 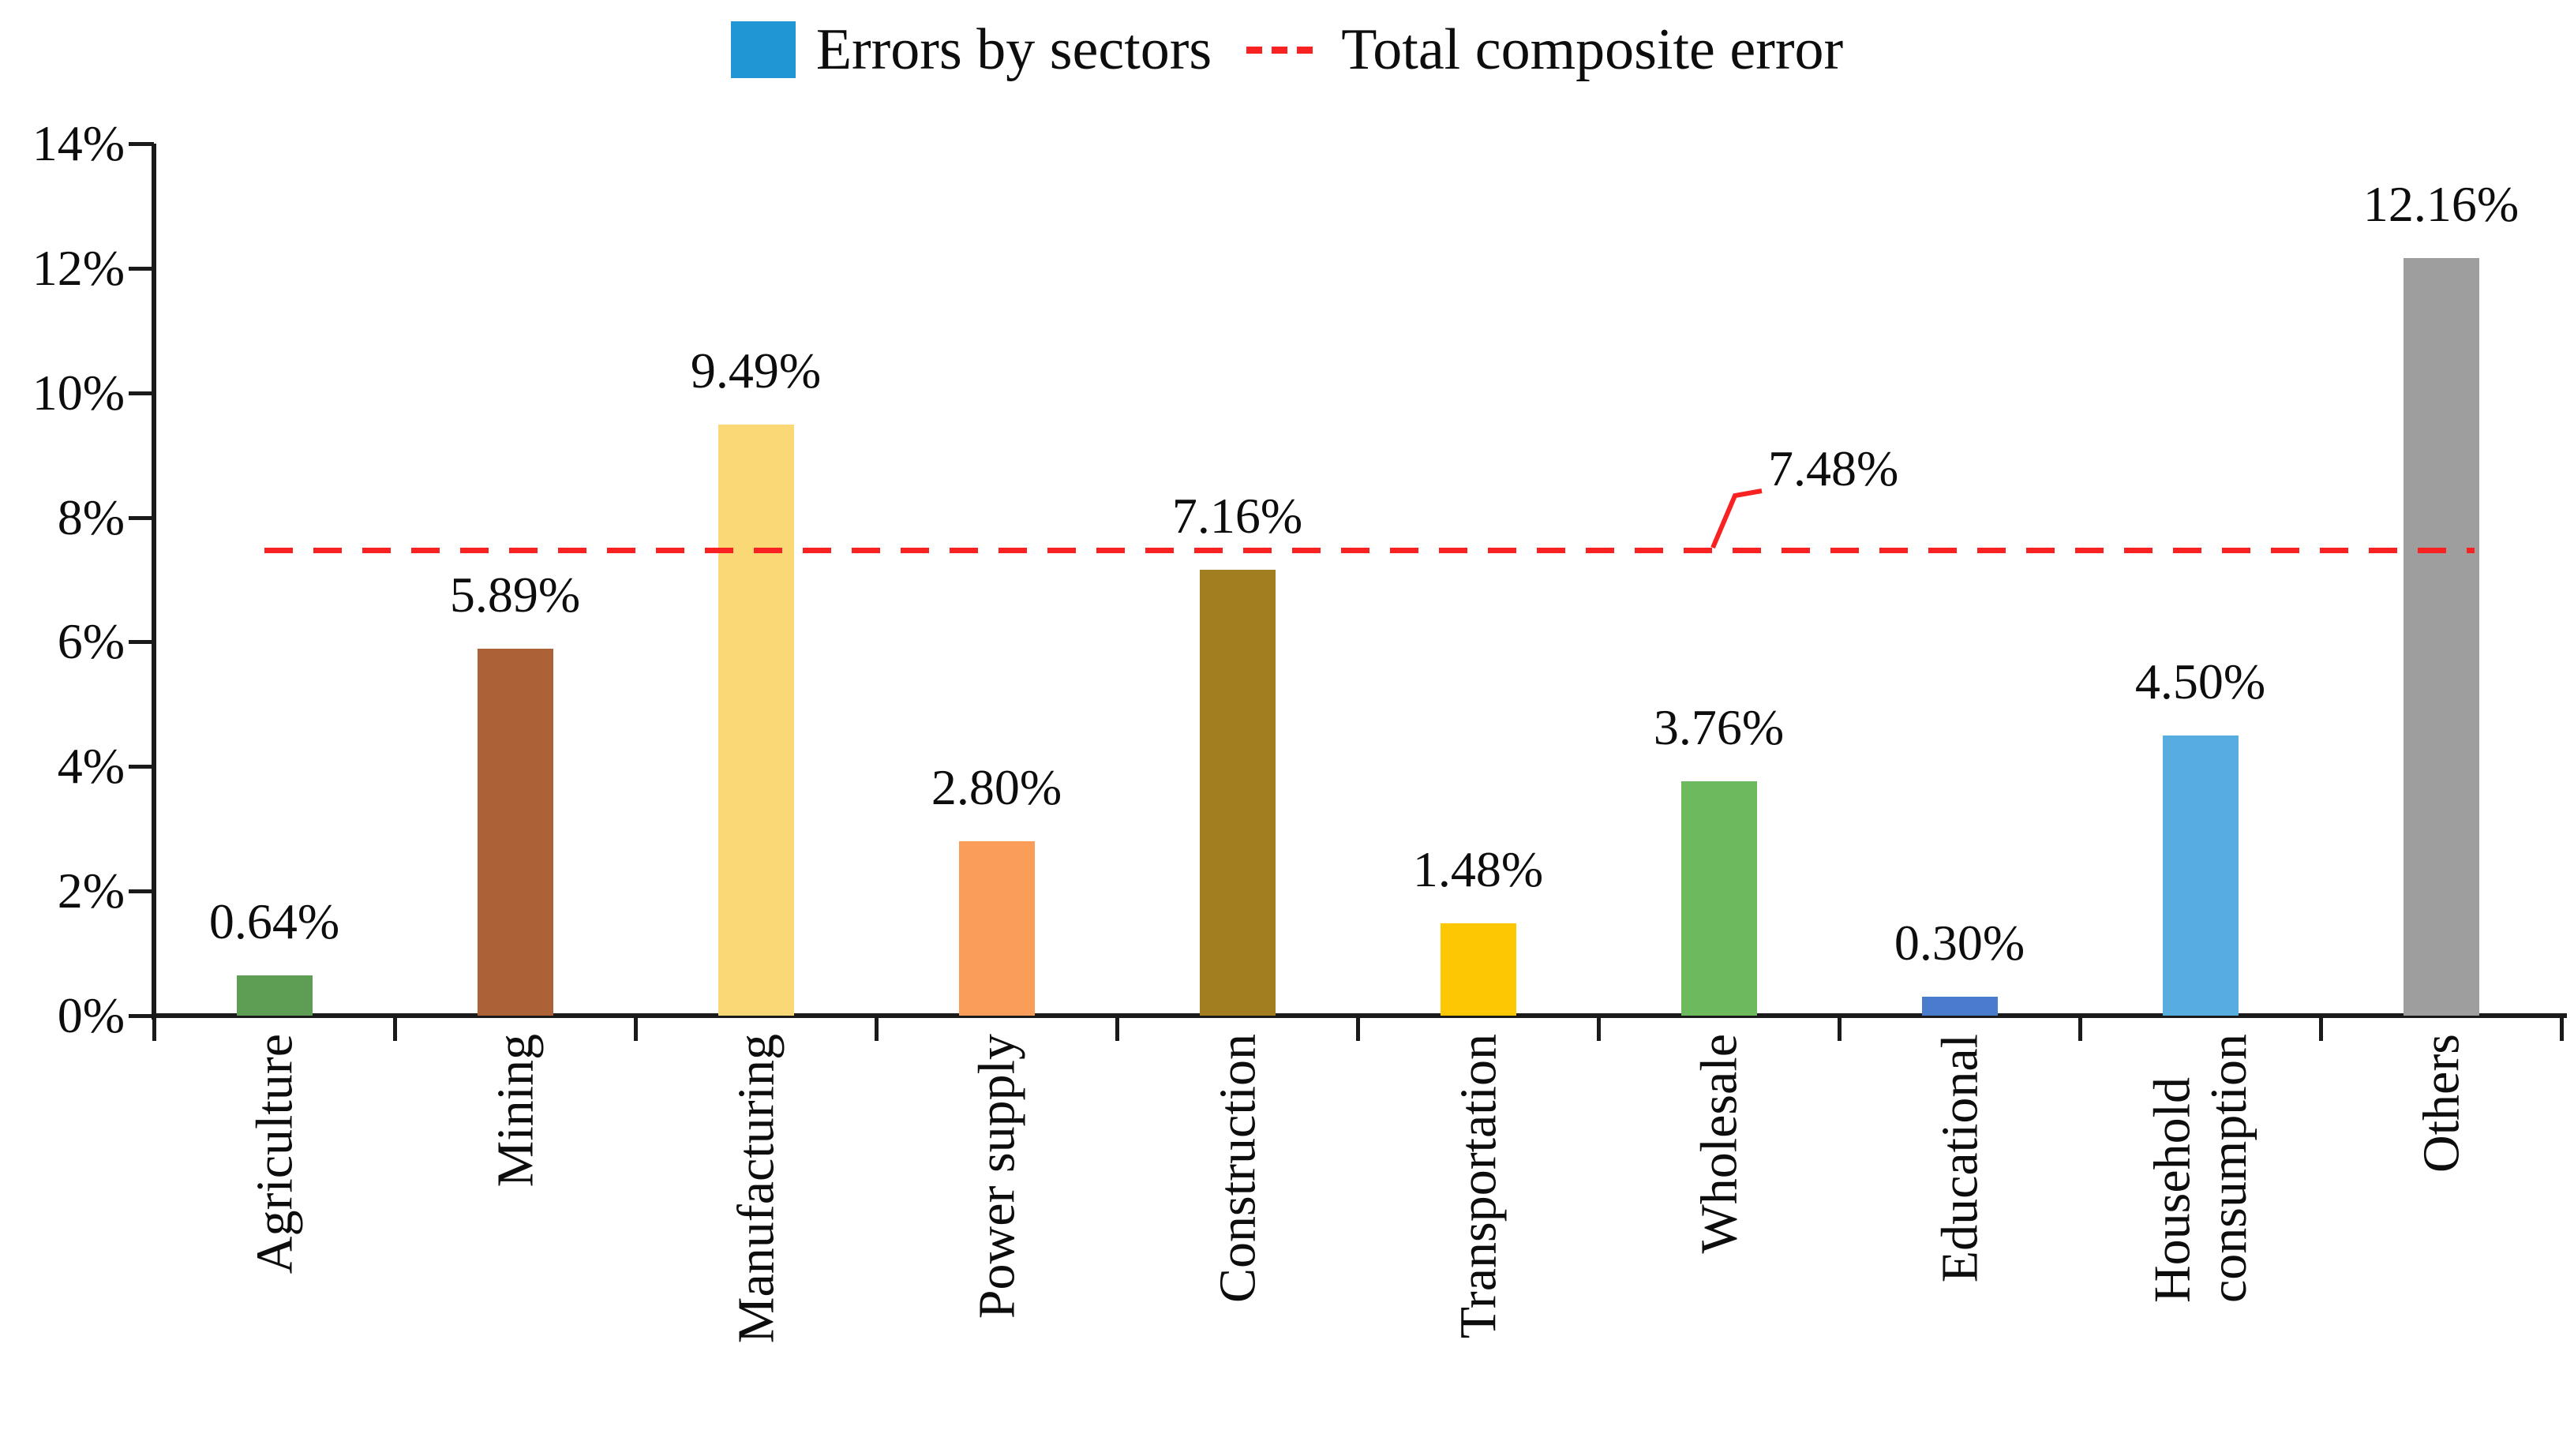 I want to click on y-axis-label: 6%, so click(x=91, y=641).